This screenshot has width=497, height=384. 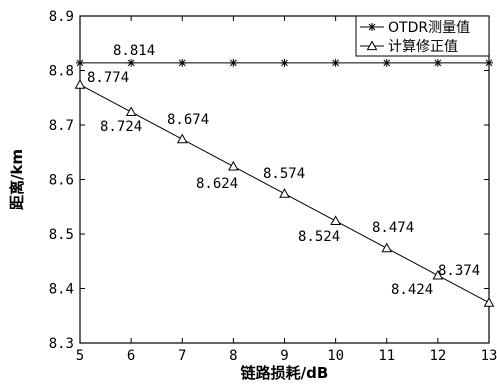 What do you see at coordinates (319, 237) in the screenshot?
I see `data-label: 8.524` at bounding box center [319, 237].